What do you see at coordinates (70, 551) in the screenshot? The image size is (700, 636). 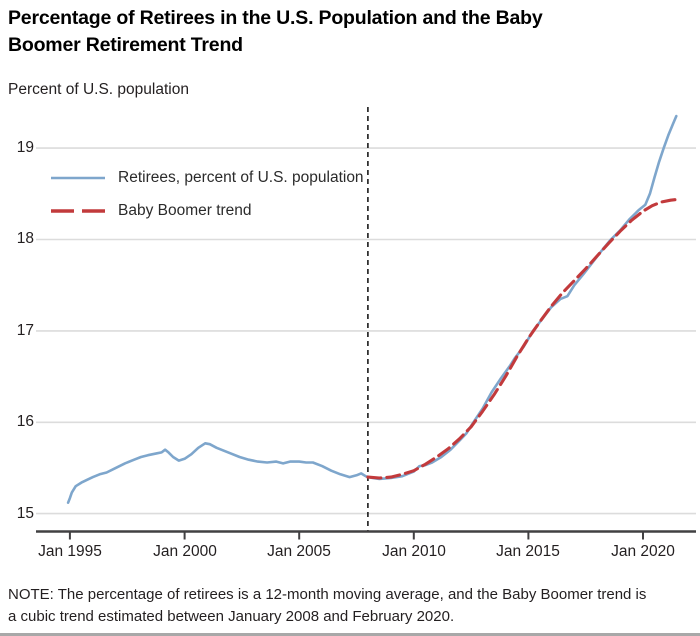 I see `x-tick-label: Jan 1995` at bounding box center [70, 551].